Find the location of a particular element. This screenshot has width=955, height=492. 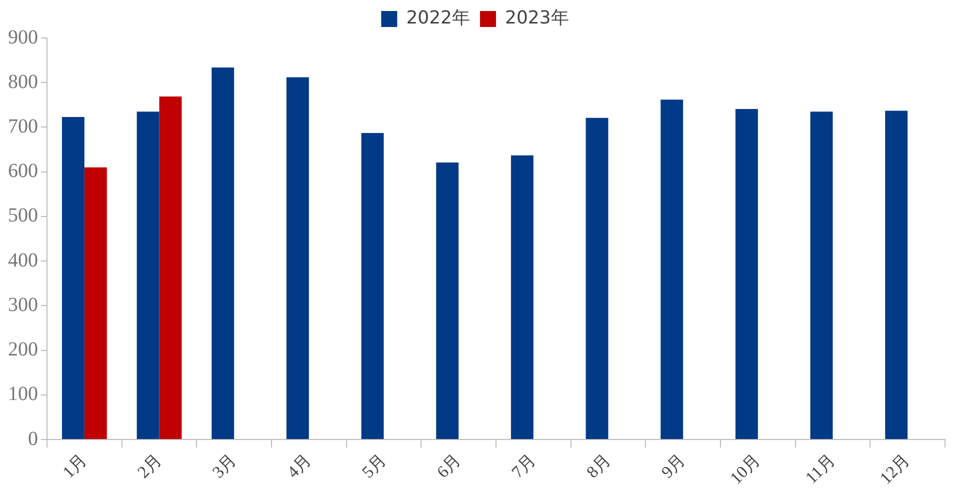

x-tick-label: 8月 is located at coordinates (598, 466).